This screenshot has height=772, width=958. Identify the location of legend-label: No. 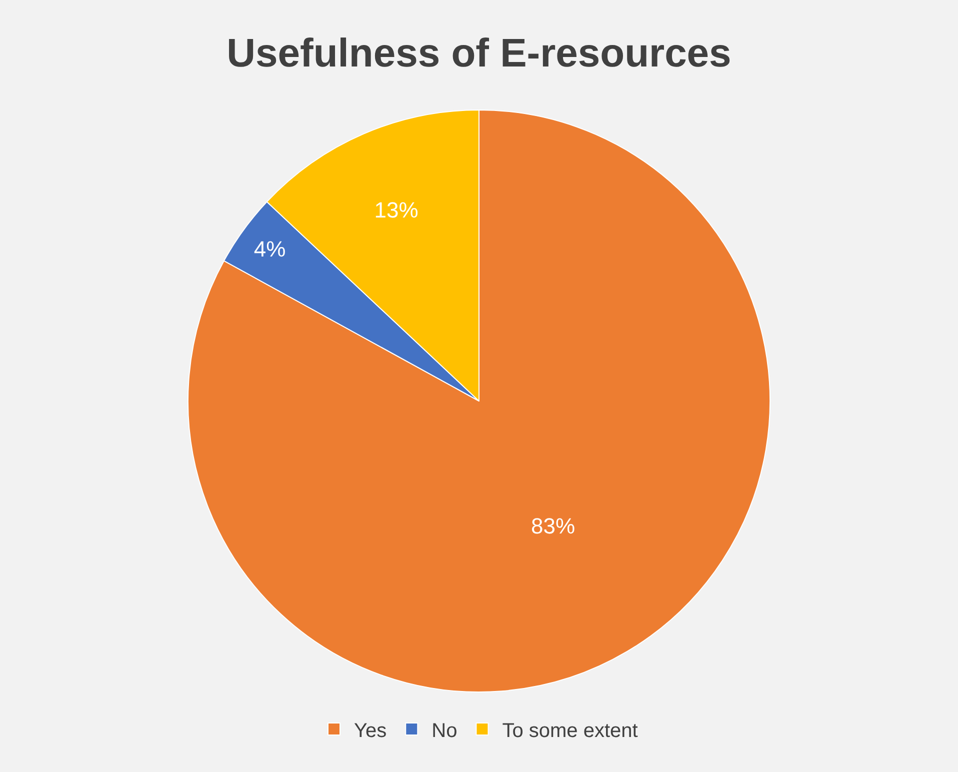
(445, 731).